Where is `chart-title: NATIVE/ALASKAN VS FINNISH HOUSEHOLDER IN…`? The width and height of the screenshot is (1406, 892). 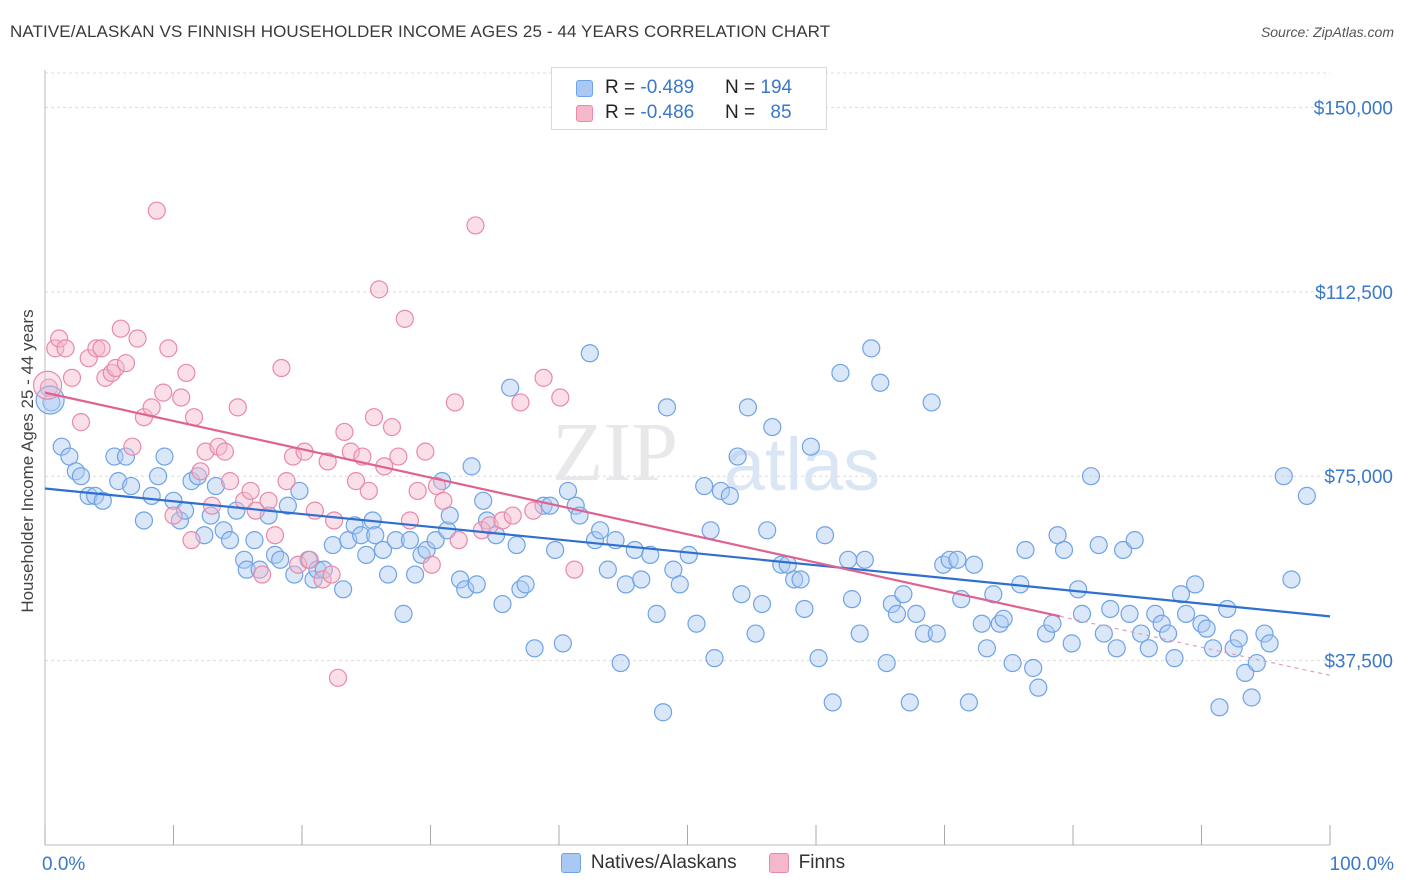 chart-title: NATIVE/ALASKAN VS FINNISH HOUSEHOLDER IN… is located at coordinates (420, 31).